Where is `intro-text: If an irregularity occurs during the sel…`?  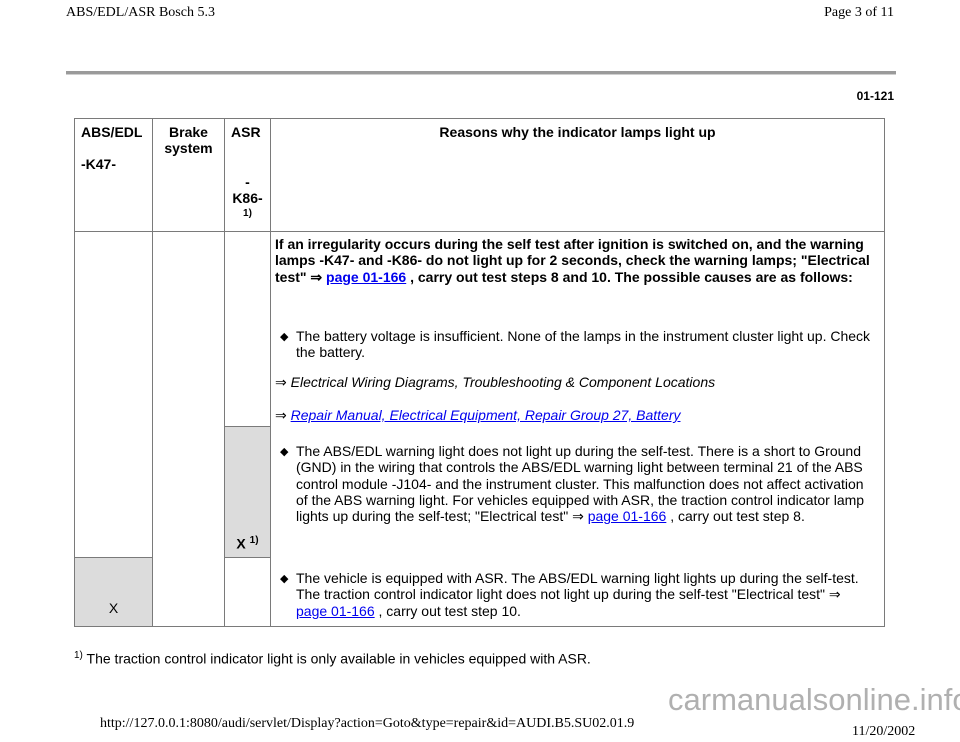 intro-text: If an irregularity occurs during the sel… is located at coordinates (572, 260).